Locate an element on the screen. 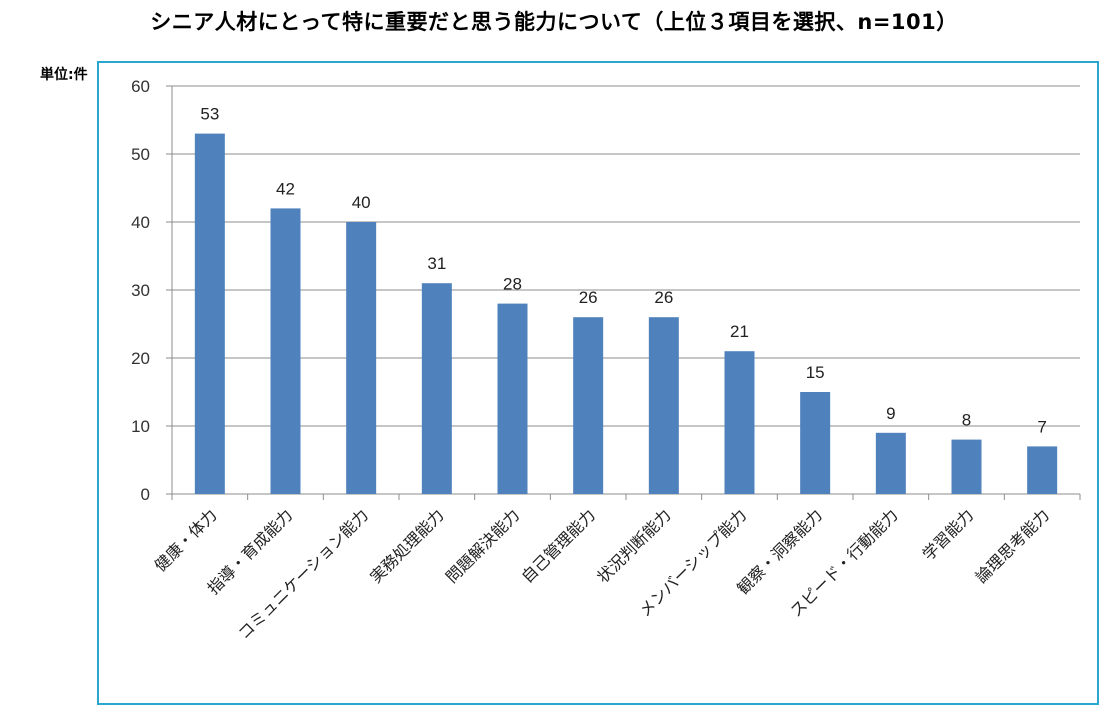 The height and width of the screenshot is (714, 1108). data-label: 9 is located at coordinates (890, 413).